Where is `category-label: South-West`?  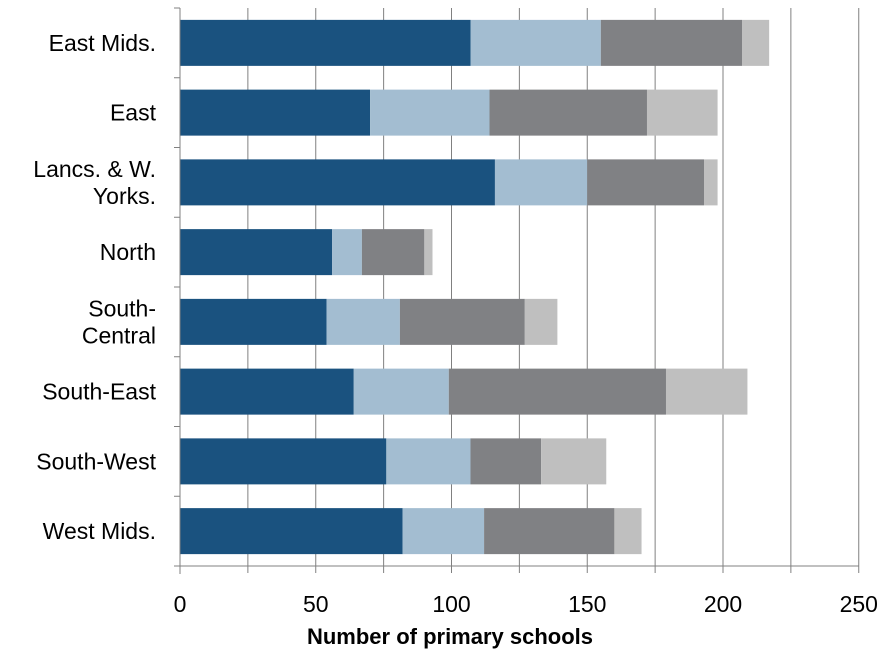 category-label: South-West is located at coordinates (96, 461).